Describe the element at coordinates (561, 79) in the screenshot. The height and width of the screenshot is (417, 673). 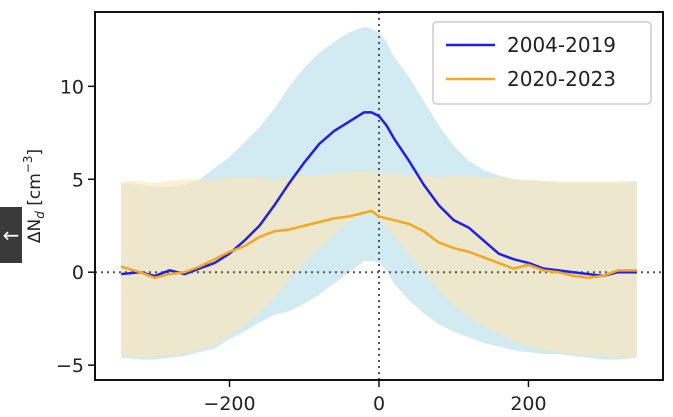
I see `legend-label-2020-2023: 2020-2023` at that location.